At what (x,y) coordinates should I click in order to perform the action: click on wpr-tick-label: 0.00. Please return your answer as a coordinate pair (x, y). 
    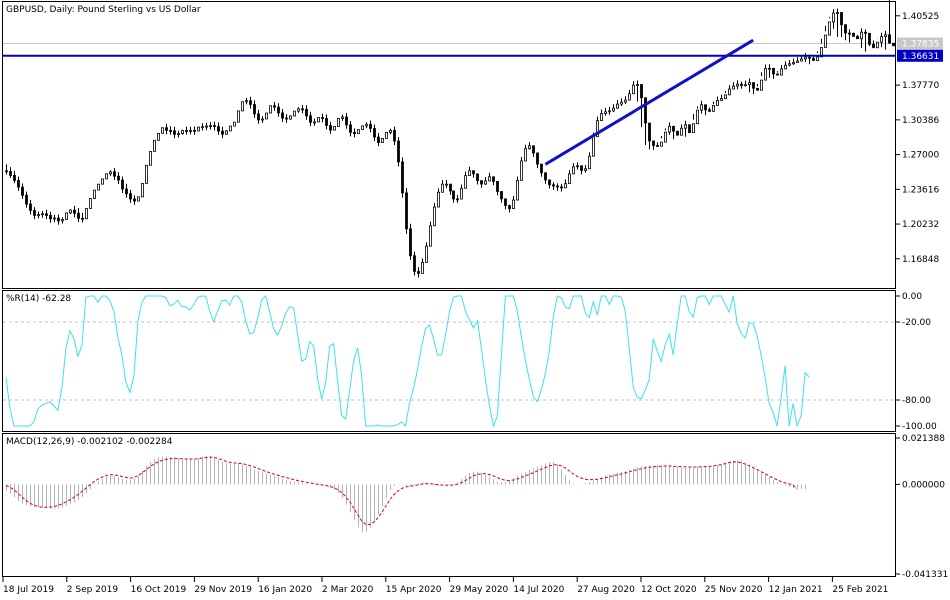
    Looking at the image, I should click on (912, 297).